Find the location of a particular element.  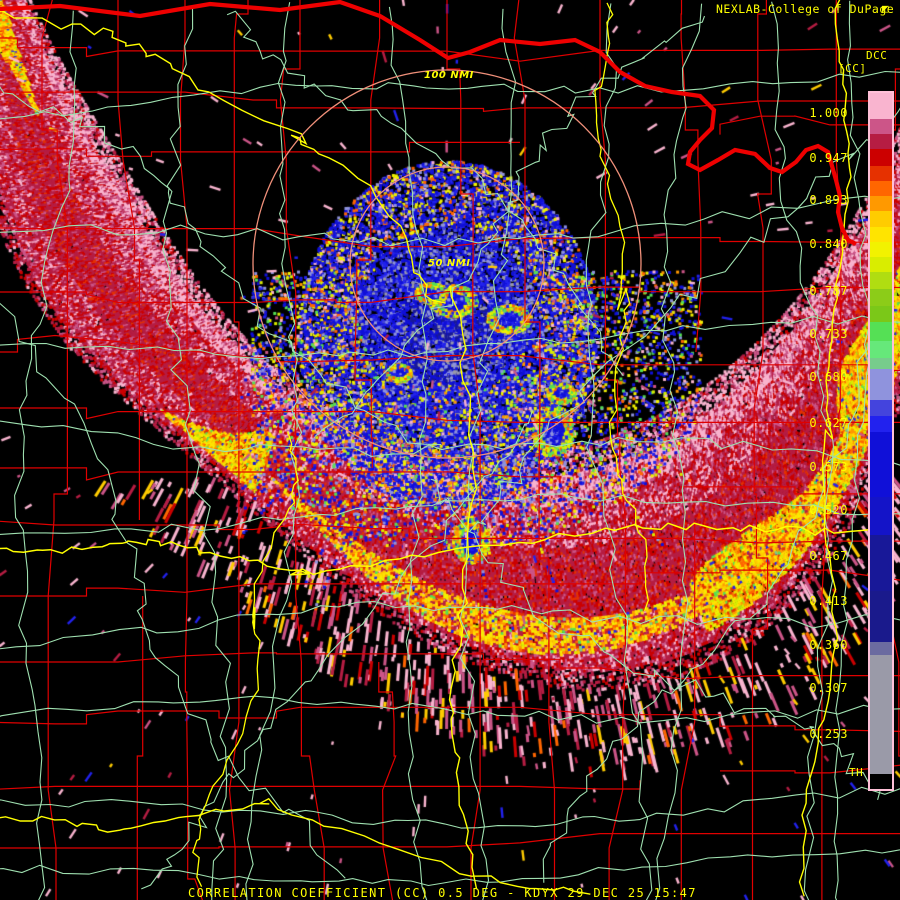

colorbar-tick-13: 0.307 is located at coordinates (828, 688).